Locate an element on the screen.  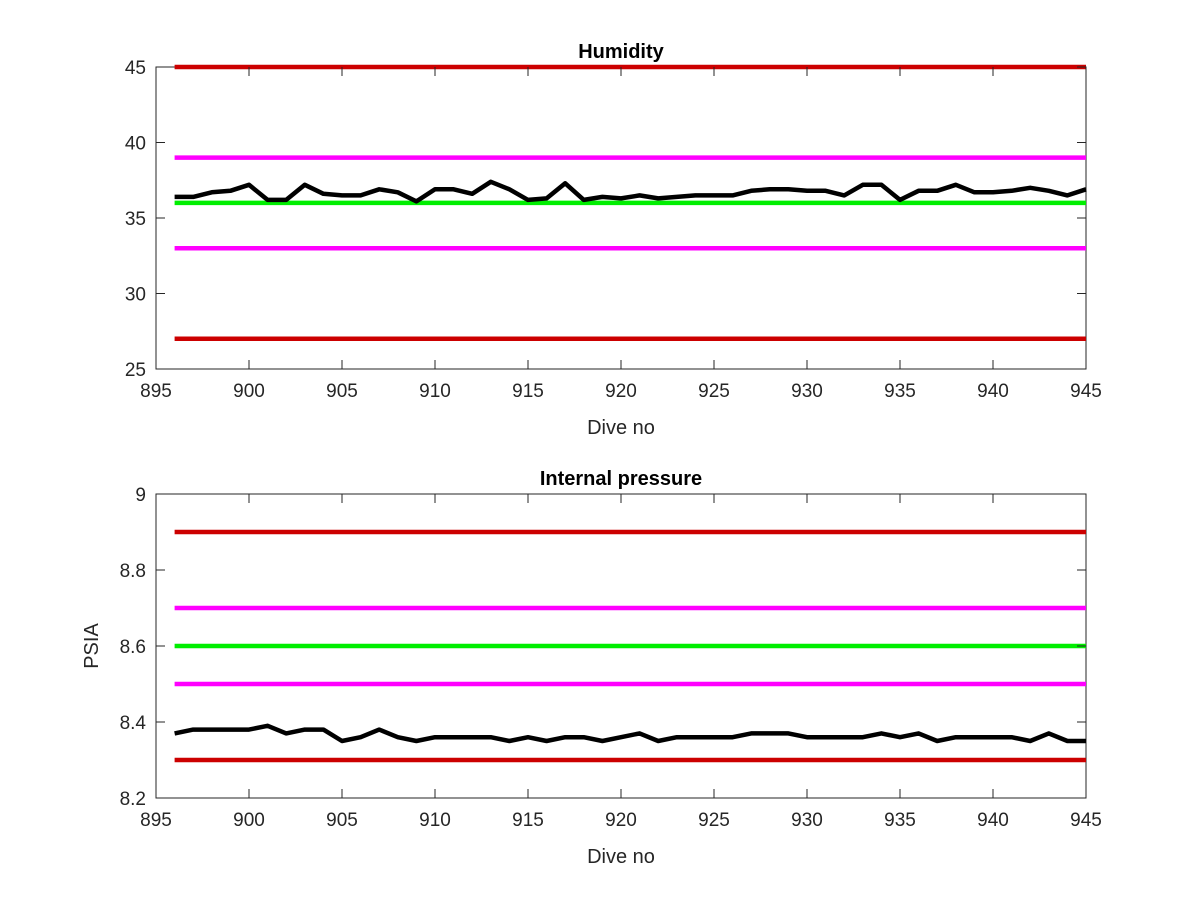
humidity-y-tick-label: 25 is located at coordinates (135, 370).